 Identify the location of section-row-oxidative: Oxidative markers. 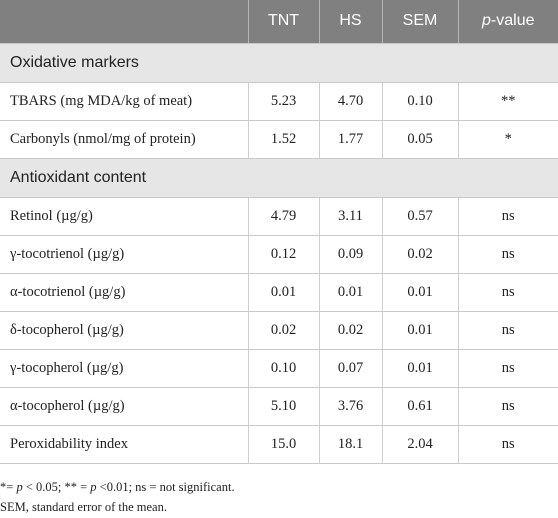
(279, 63).